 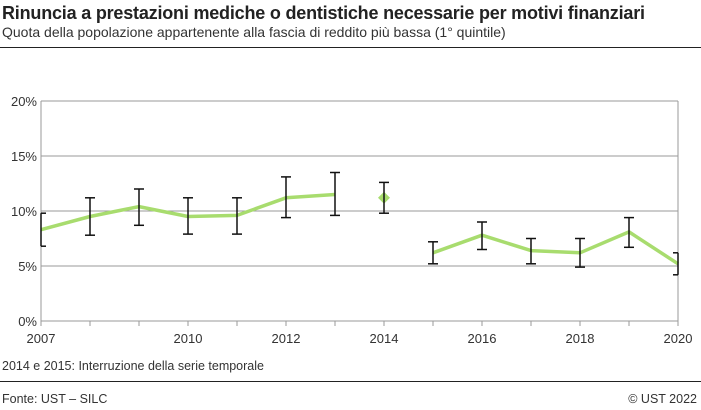 What do you see at coordinates (286, 338) in the screenshot?
I see `x-tick-label: 2012` at bounding box center [286, 338].